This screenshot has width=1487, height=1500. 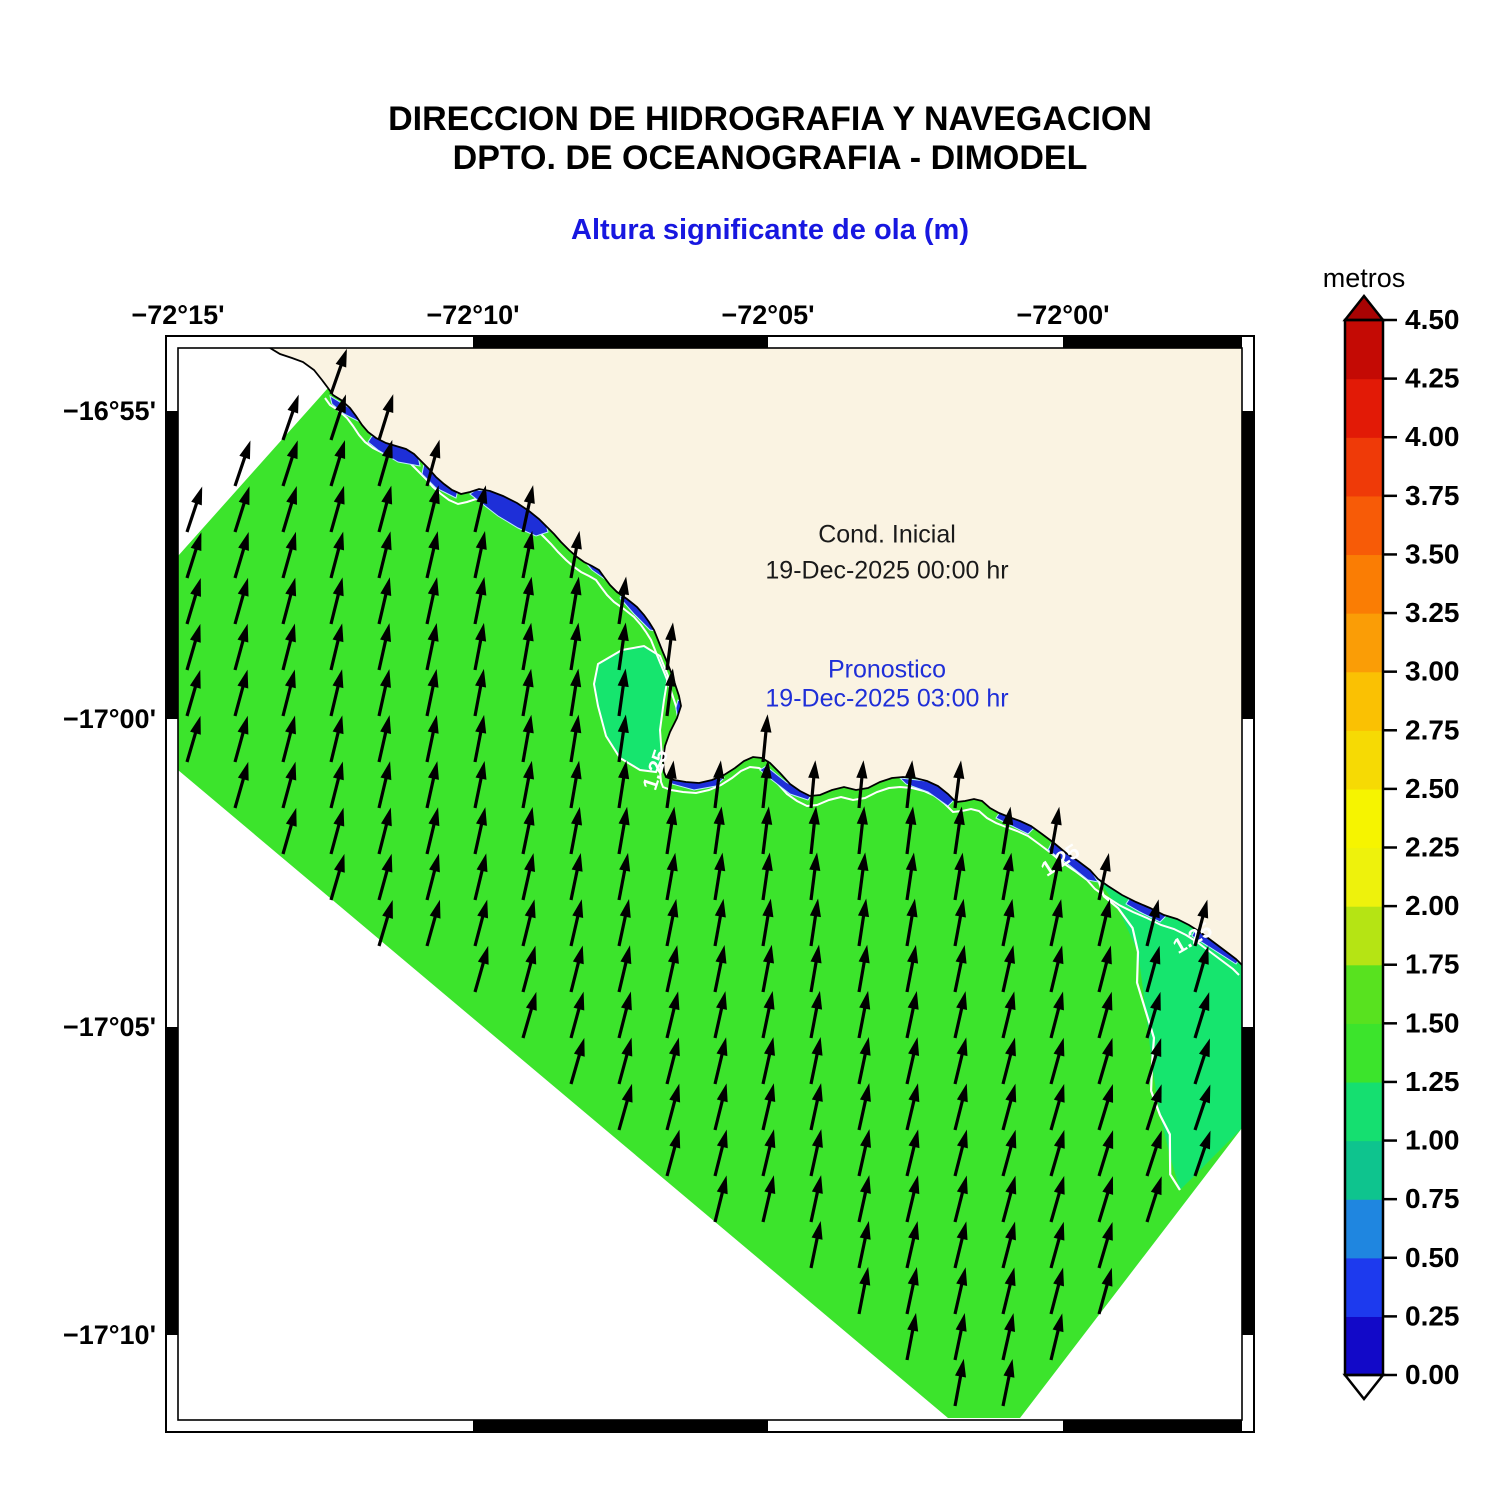 What do you see at coordinates (1364, 278) in the screenshot?
I see `colorbar-title: metros` at bounding box center [1364, 278].